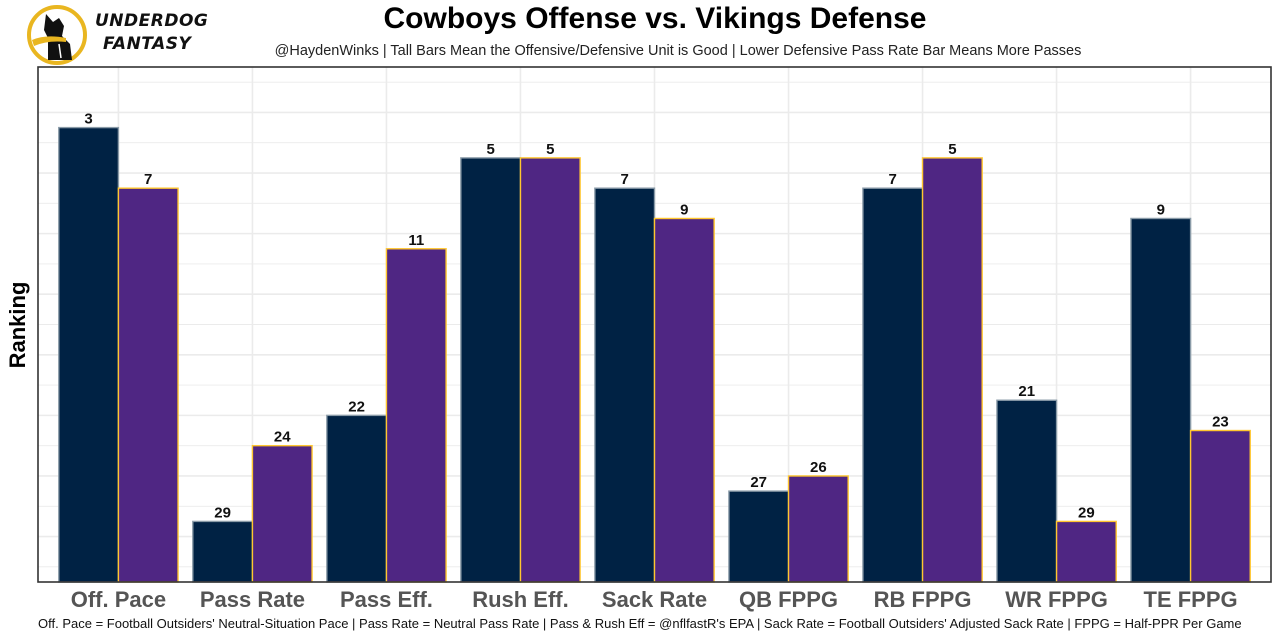 The width and height of the screenshot is (1280, 640). I want to click on x-tick-label: QB FPPG, so click(788, 599).